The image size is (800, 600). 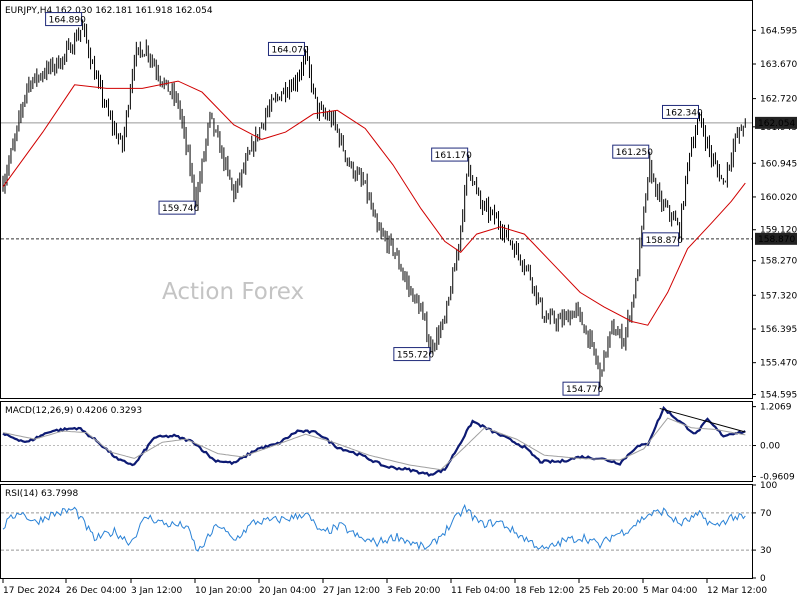 What do you see at coordinates (96, 591) in the screenshot?
I see `xtick-label-1: 26 Dec 04:00` at bounding box center [96, 591].